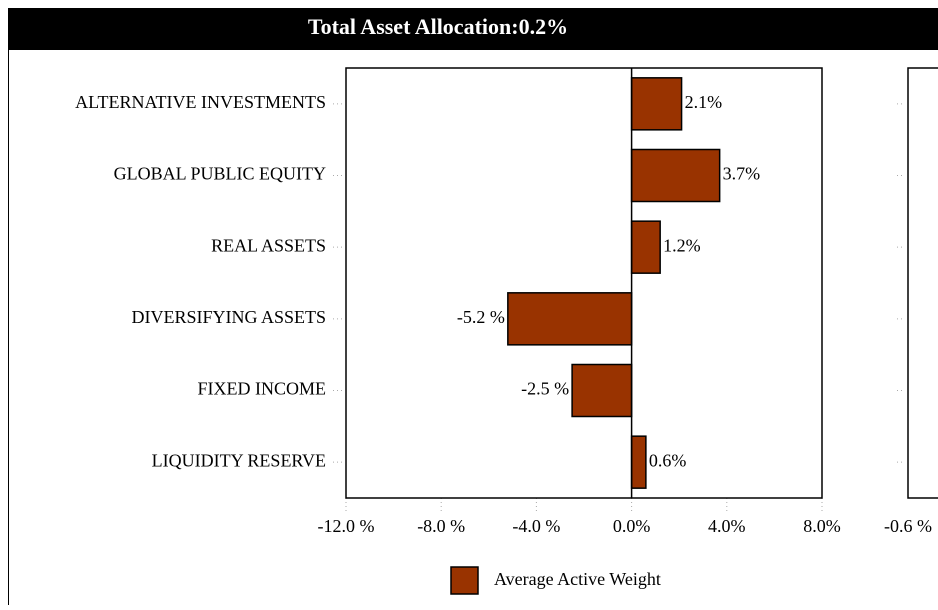 This screenshot has height=610, width=938. Describe the element at coordinates (704, 102) in the screenshot. I see `data-label: 2.1%` at that location.